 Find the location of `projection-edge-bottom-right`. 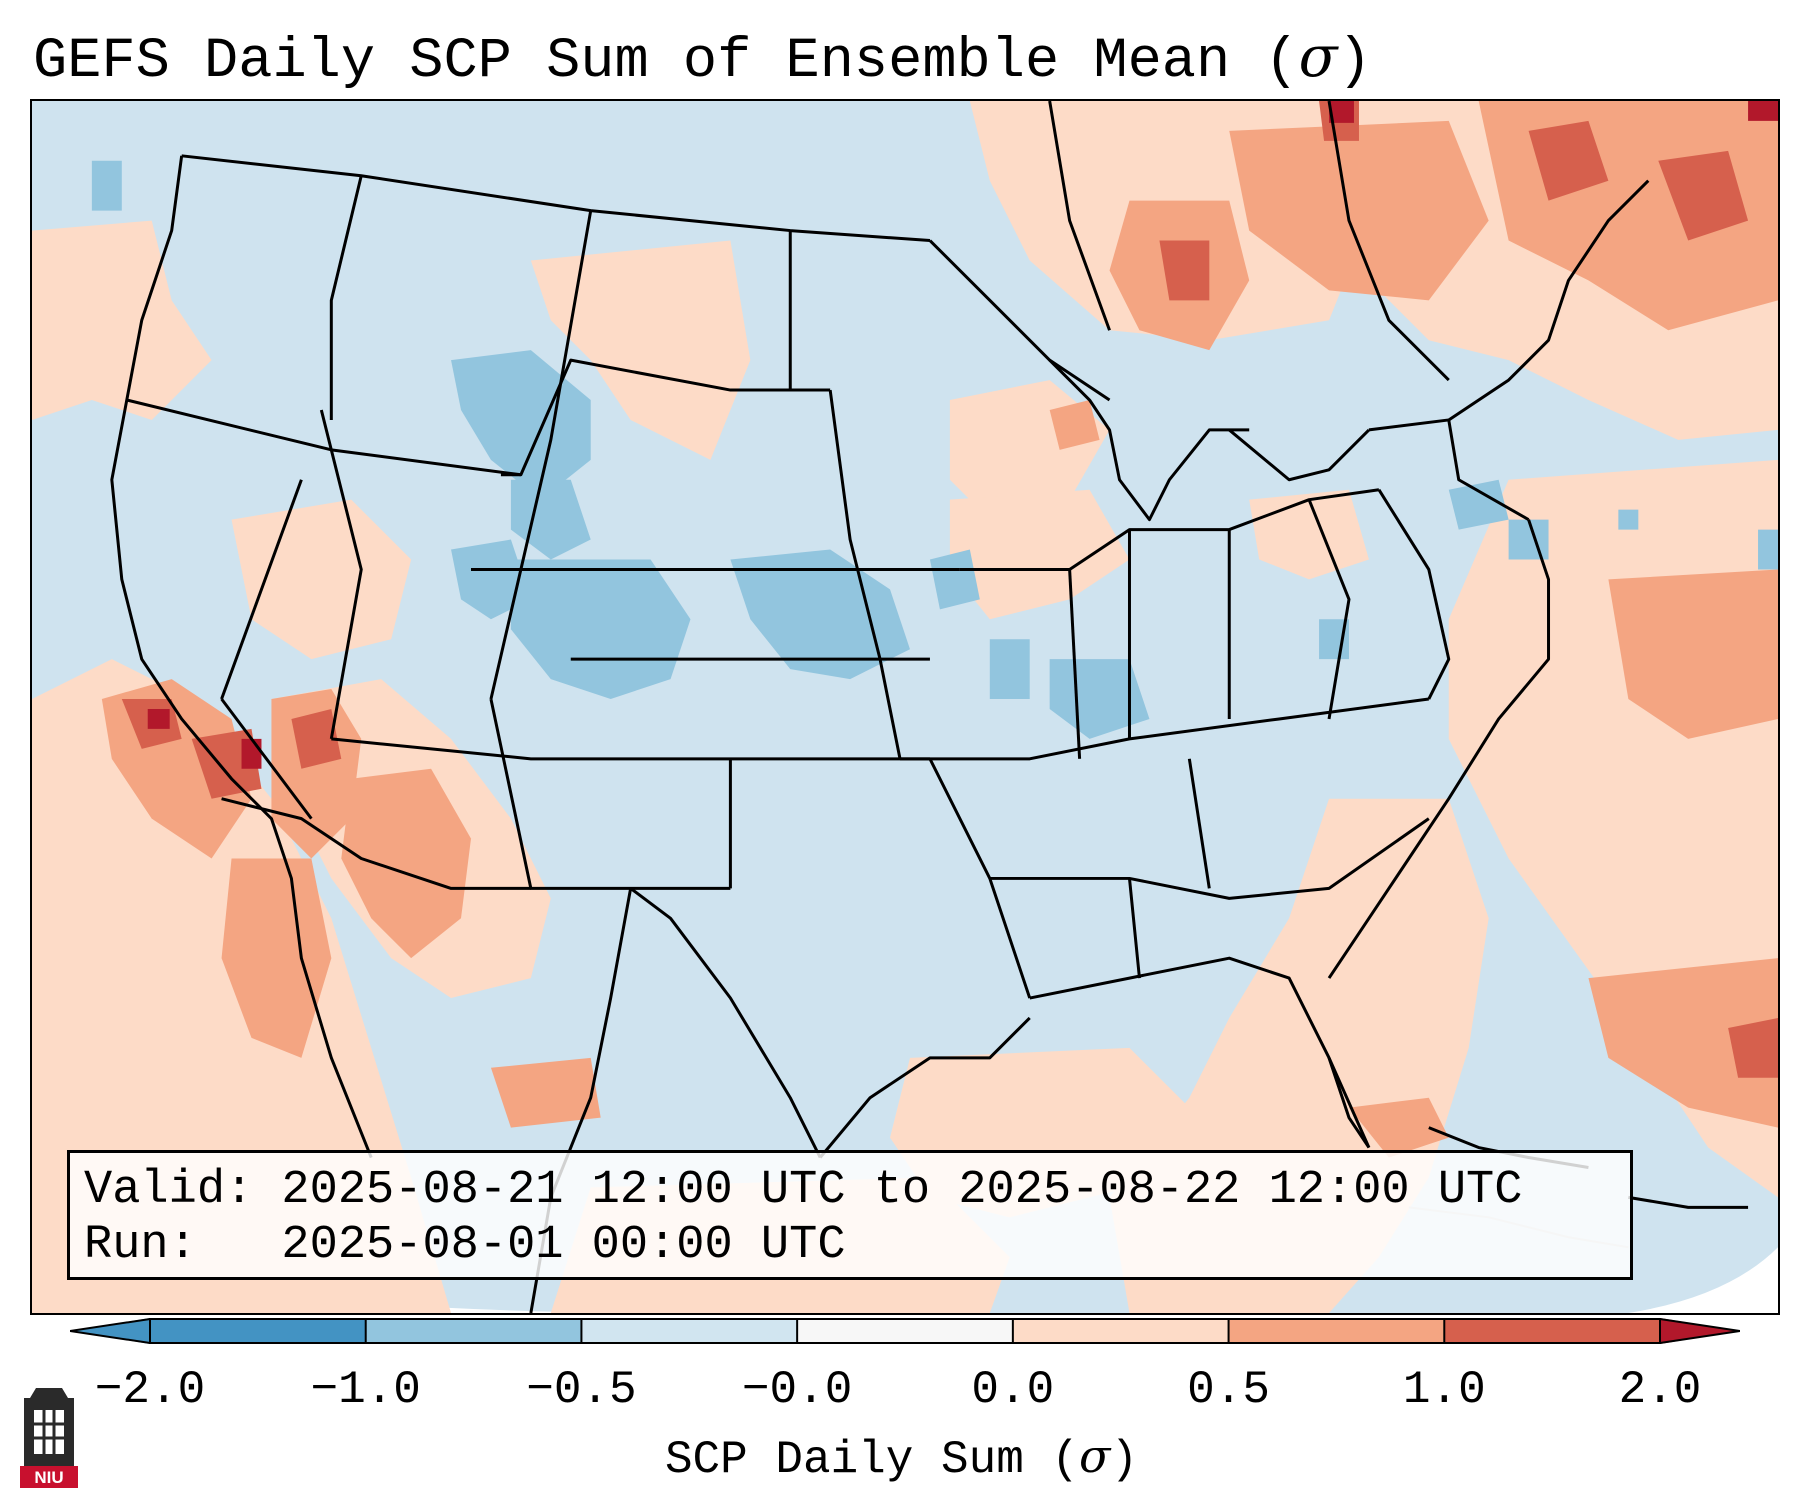

projection-edge-bottom-right is located at coordinates (1703, 1280).